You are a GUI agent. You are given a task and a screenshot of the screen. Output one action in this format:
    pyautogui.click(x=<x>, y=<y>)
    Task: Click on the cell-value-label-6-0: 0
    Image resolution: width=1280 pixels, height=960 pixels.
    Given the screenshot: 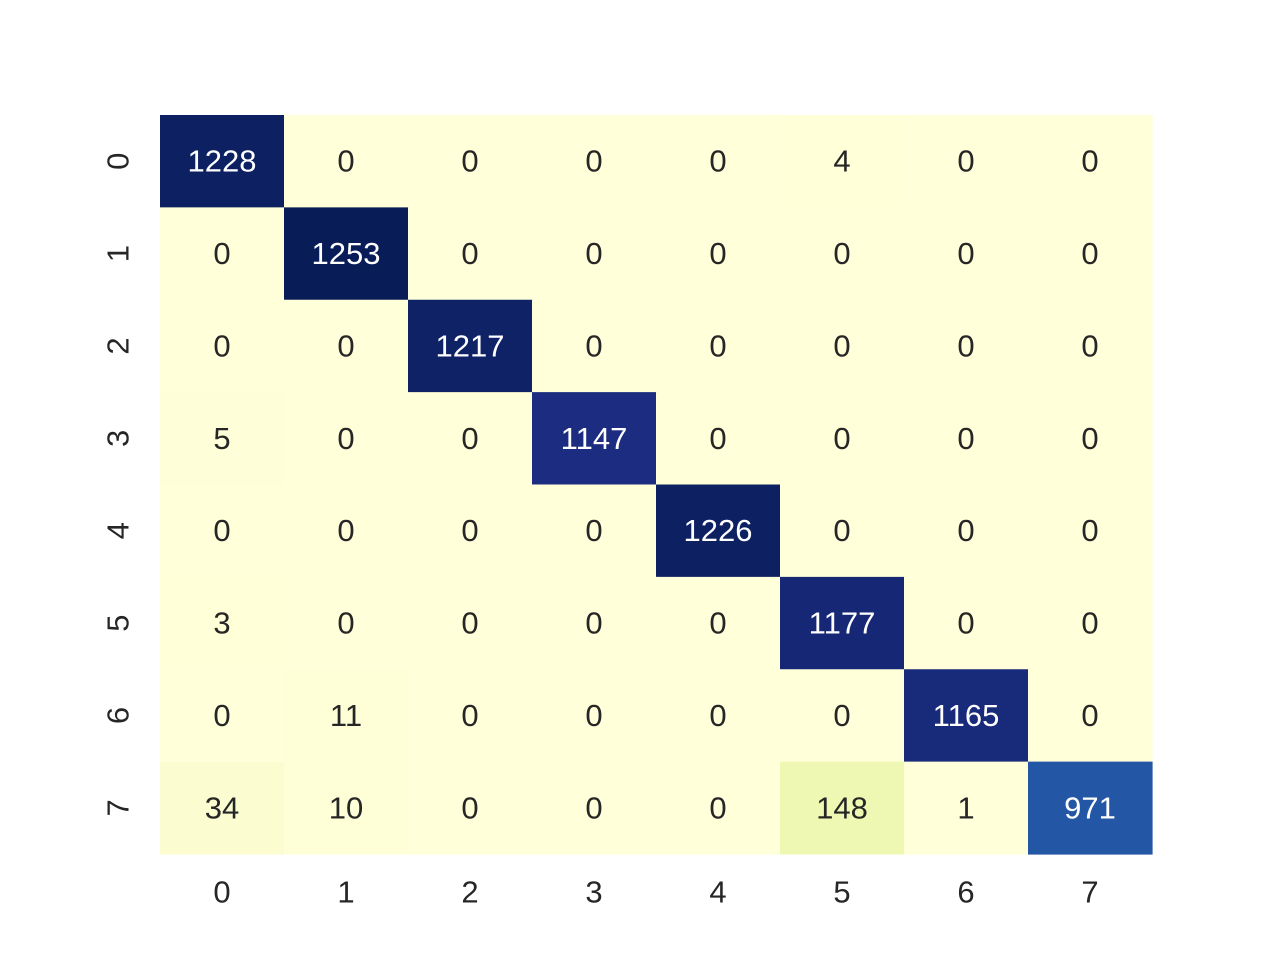 What is the action you would take?
    pyautogui.click(x=221, y=715)
    